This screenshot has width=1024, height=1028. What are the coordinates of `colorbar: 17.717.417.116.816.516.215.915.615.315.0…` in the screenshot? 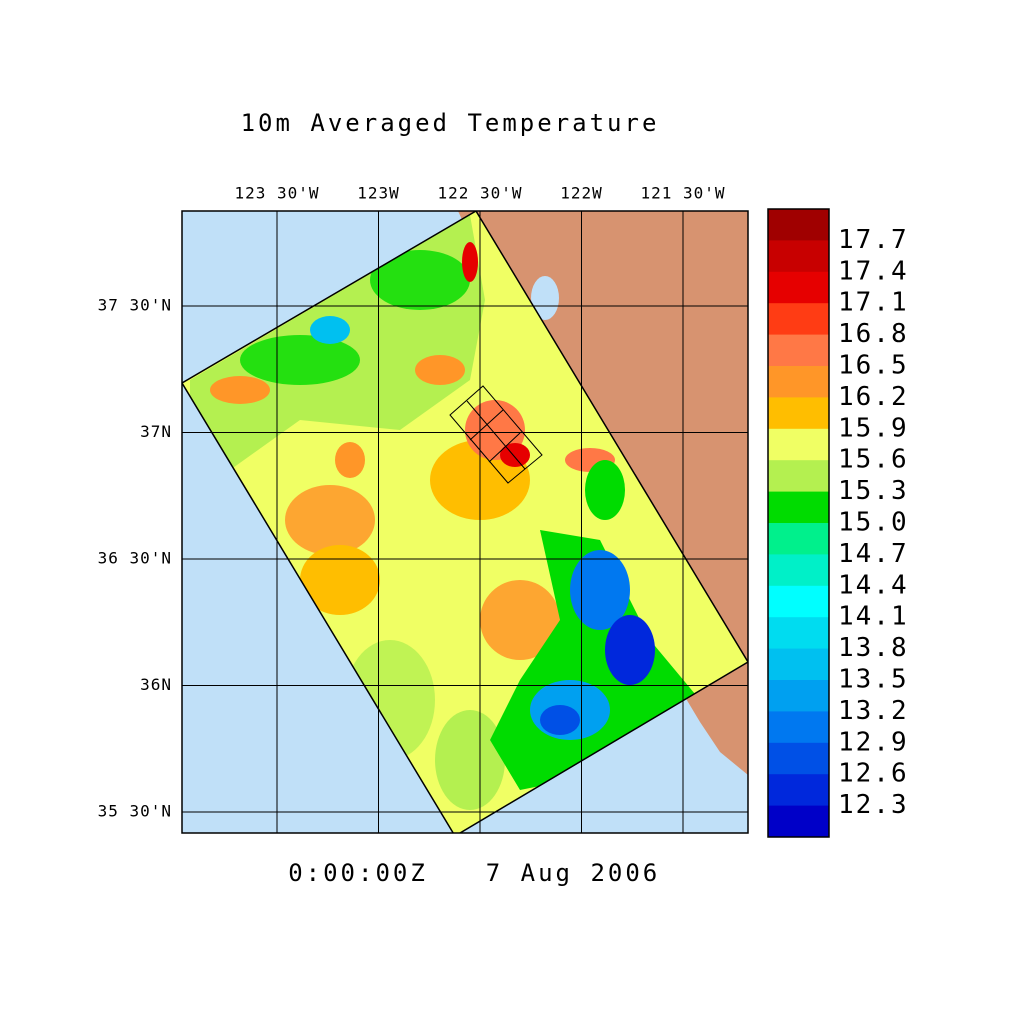 It's located at (838, 523).